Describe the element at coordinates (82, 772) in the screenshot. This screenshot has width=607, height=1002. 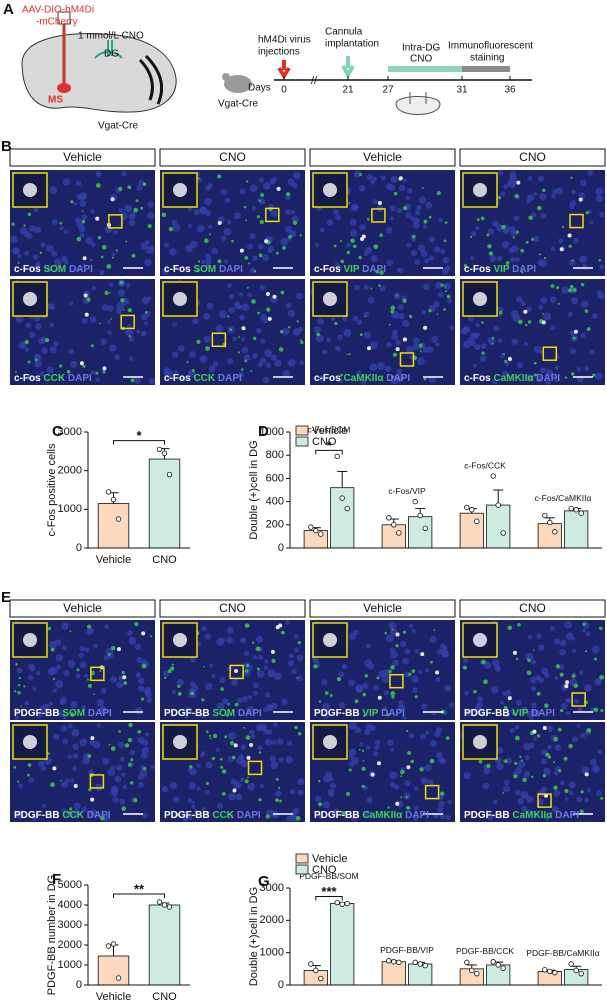
I see `micrograph: PDGF-BB CCK DAPI` at that location.